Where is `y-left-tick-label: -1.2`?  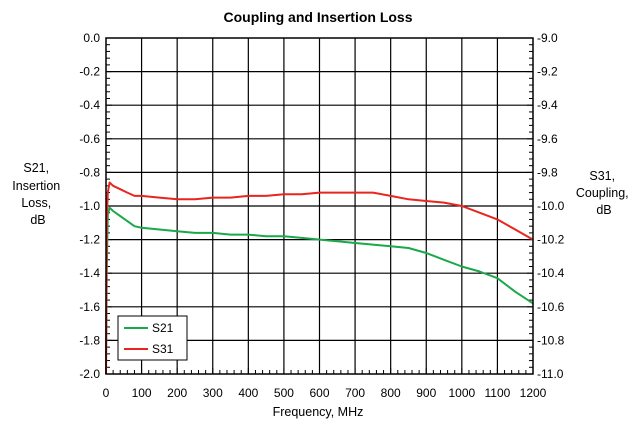
y-left-tick-label: -1.2 is located at coordinates (89, 240).